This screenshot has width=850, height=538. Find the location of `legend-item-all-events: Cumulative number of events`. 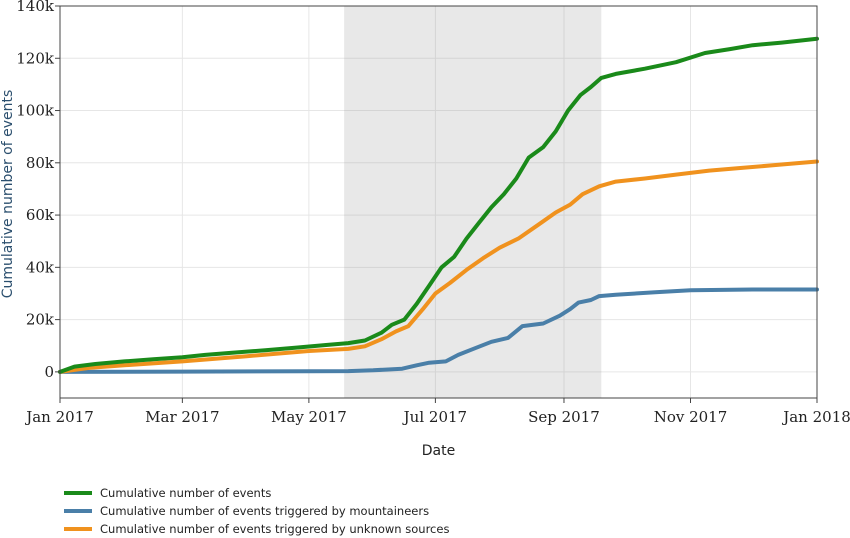

legend-item-all-events: Cumulative number of events is located at coordinates (256, 493).